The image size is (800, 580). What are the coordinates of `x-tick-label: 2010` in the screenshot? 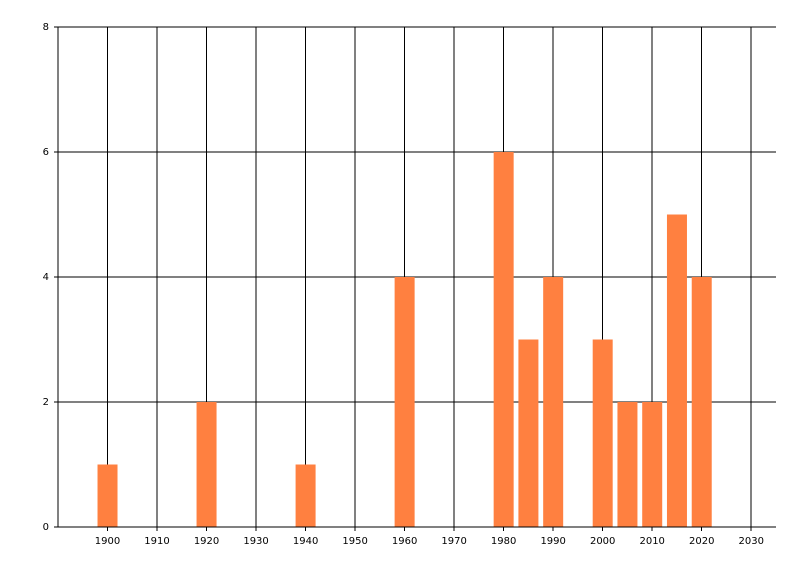 It's located at (651, 541).